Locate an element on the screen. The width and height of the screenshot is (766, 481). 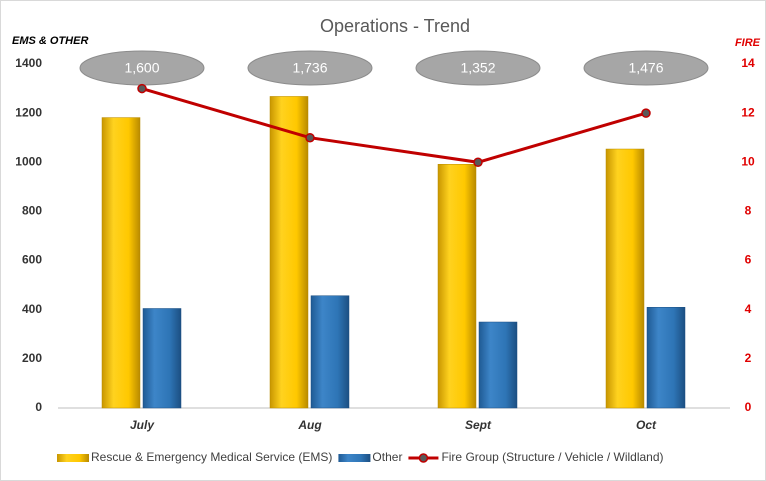
y2-tick-label: 4 is located at coordinates (748, 309).